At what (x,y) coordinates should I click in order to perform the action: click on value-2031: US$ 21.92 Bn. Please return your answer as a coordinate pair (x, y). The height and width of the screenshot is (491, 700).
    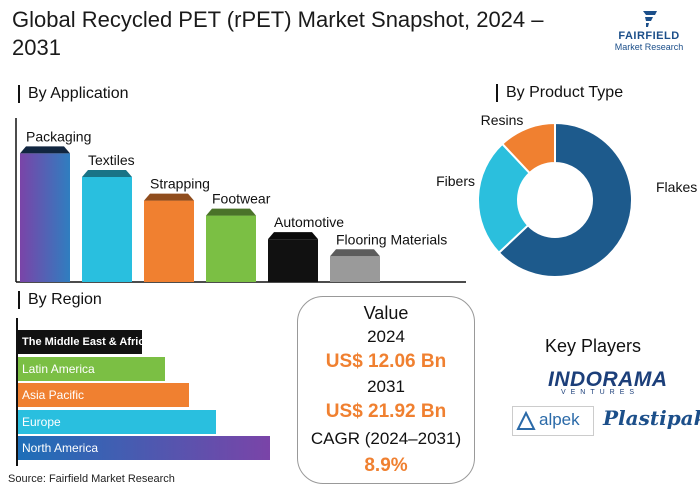
    Looking at the image, I should click on (386, 411).